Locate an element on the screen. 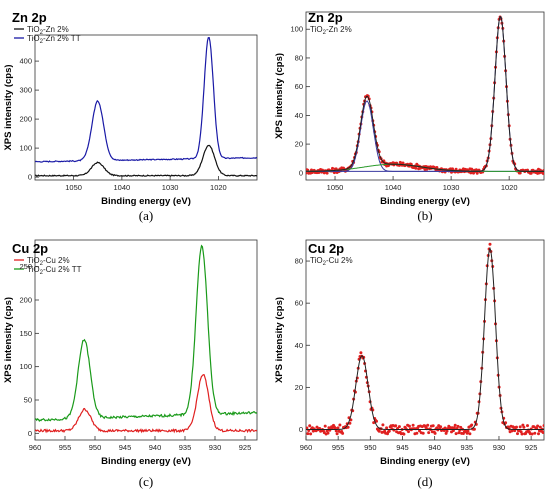 This screenshot has height=491, width=550. x-tick-label: 1030 is located at coordinates (451, 187).